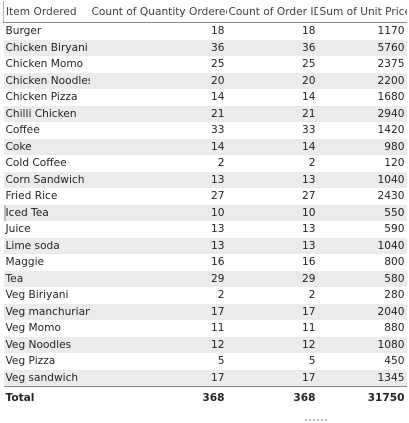  Describe the element at coordinates (46, 12) in the screenshot. I see `column-header-item-ordered: Item Ordered` at that location.